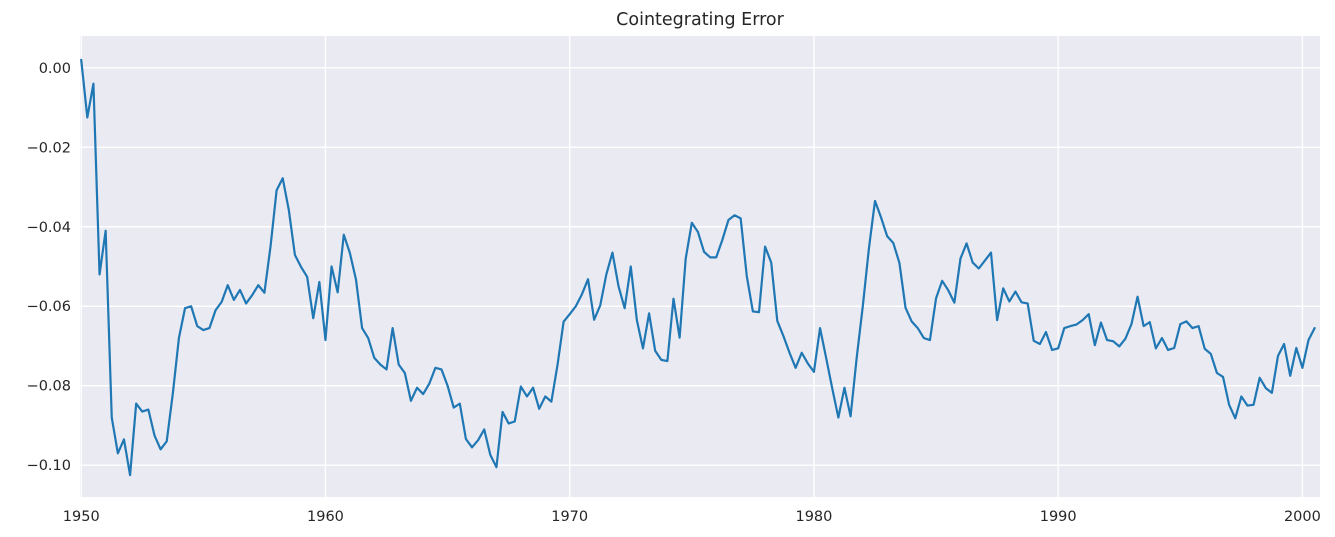  What do you see at coordinates (325, 517) in the screenshot?
I see `x-tick-label: 1960` at bounding box center [325, 517].